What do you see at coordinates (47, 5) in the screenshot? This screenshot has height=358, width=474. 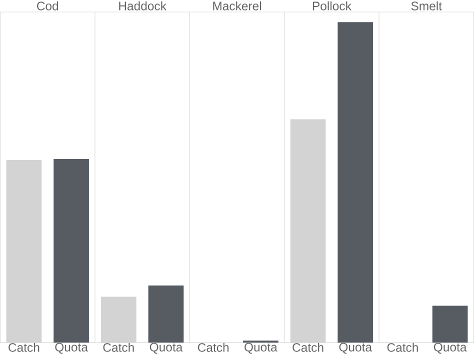 I see `text: Cod` at bounding box center [47, 5].